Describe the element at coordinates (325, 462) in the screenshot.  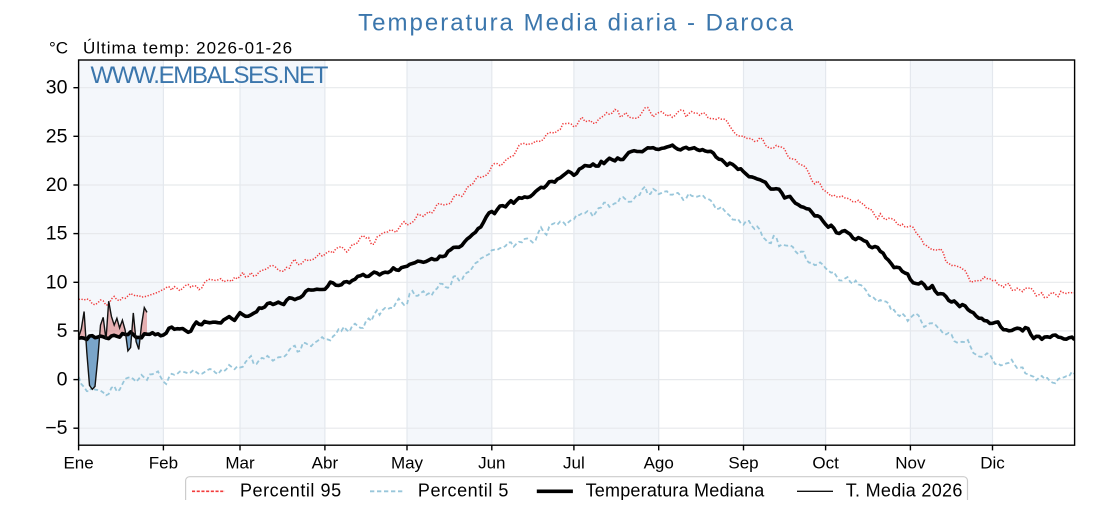
I see `svg-text: Abr` at that location.